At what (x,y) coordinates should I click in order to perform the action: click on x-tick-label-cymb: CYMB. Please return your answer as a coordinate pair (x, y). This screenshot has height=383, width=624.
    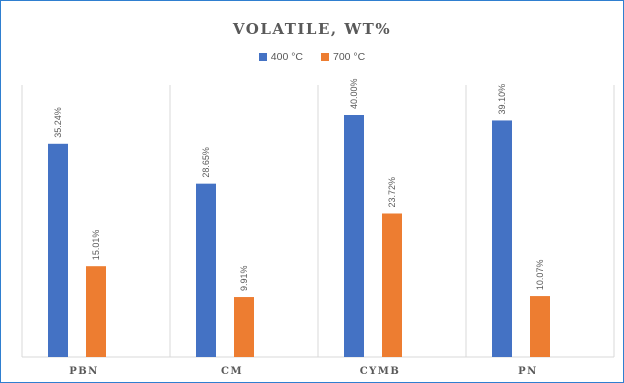
    Looking at the image, I should click on (380, 371).